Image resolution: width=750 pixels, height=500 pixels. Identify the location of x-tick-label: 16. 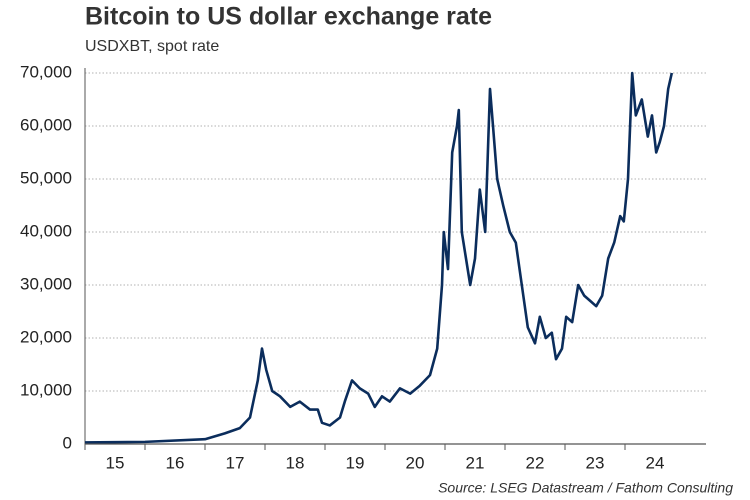
(175, 462).